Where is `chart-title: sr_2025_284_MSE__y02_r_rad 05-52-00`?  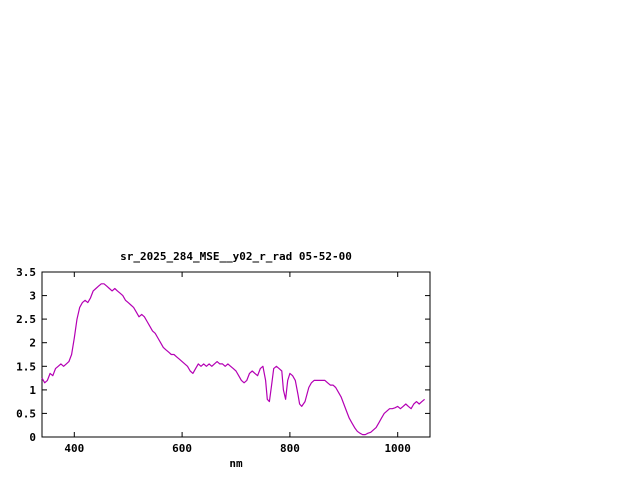 chart-title: sr_2025_284_MSE__y02_r_rad 05-52-00 is located at coordinates (236, 256).